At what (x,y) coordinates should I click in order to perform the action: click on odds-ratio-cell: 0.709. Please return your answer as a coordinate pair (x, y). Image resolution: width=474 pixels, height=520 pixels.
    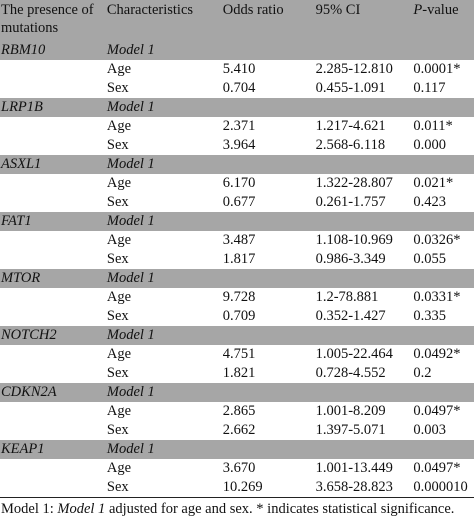
    Looking at the image, I should click on (261, 316).